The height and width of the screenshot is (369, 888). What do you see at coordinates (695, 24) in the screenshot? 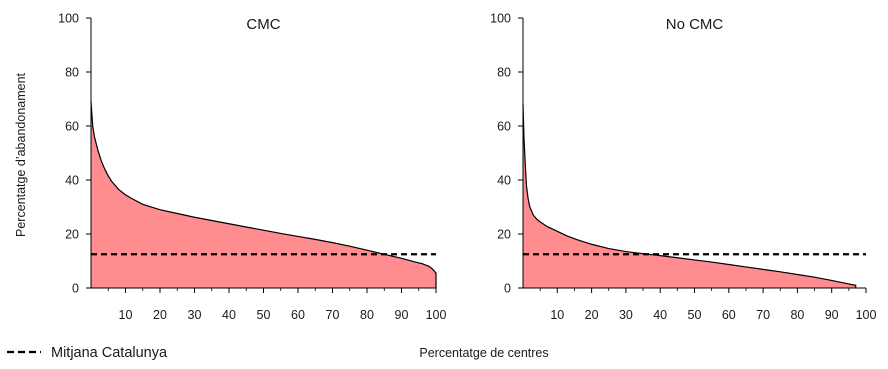
I see `panel-title: No CMC` at bounding box center [695, 24].